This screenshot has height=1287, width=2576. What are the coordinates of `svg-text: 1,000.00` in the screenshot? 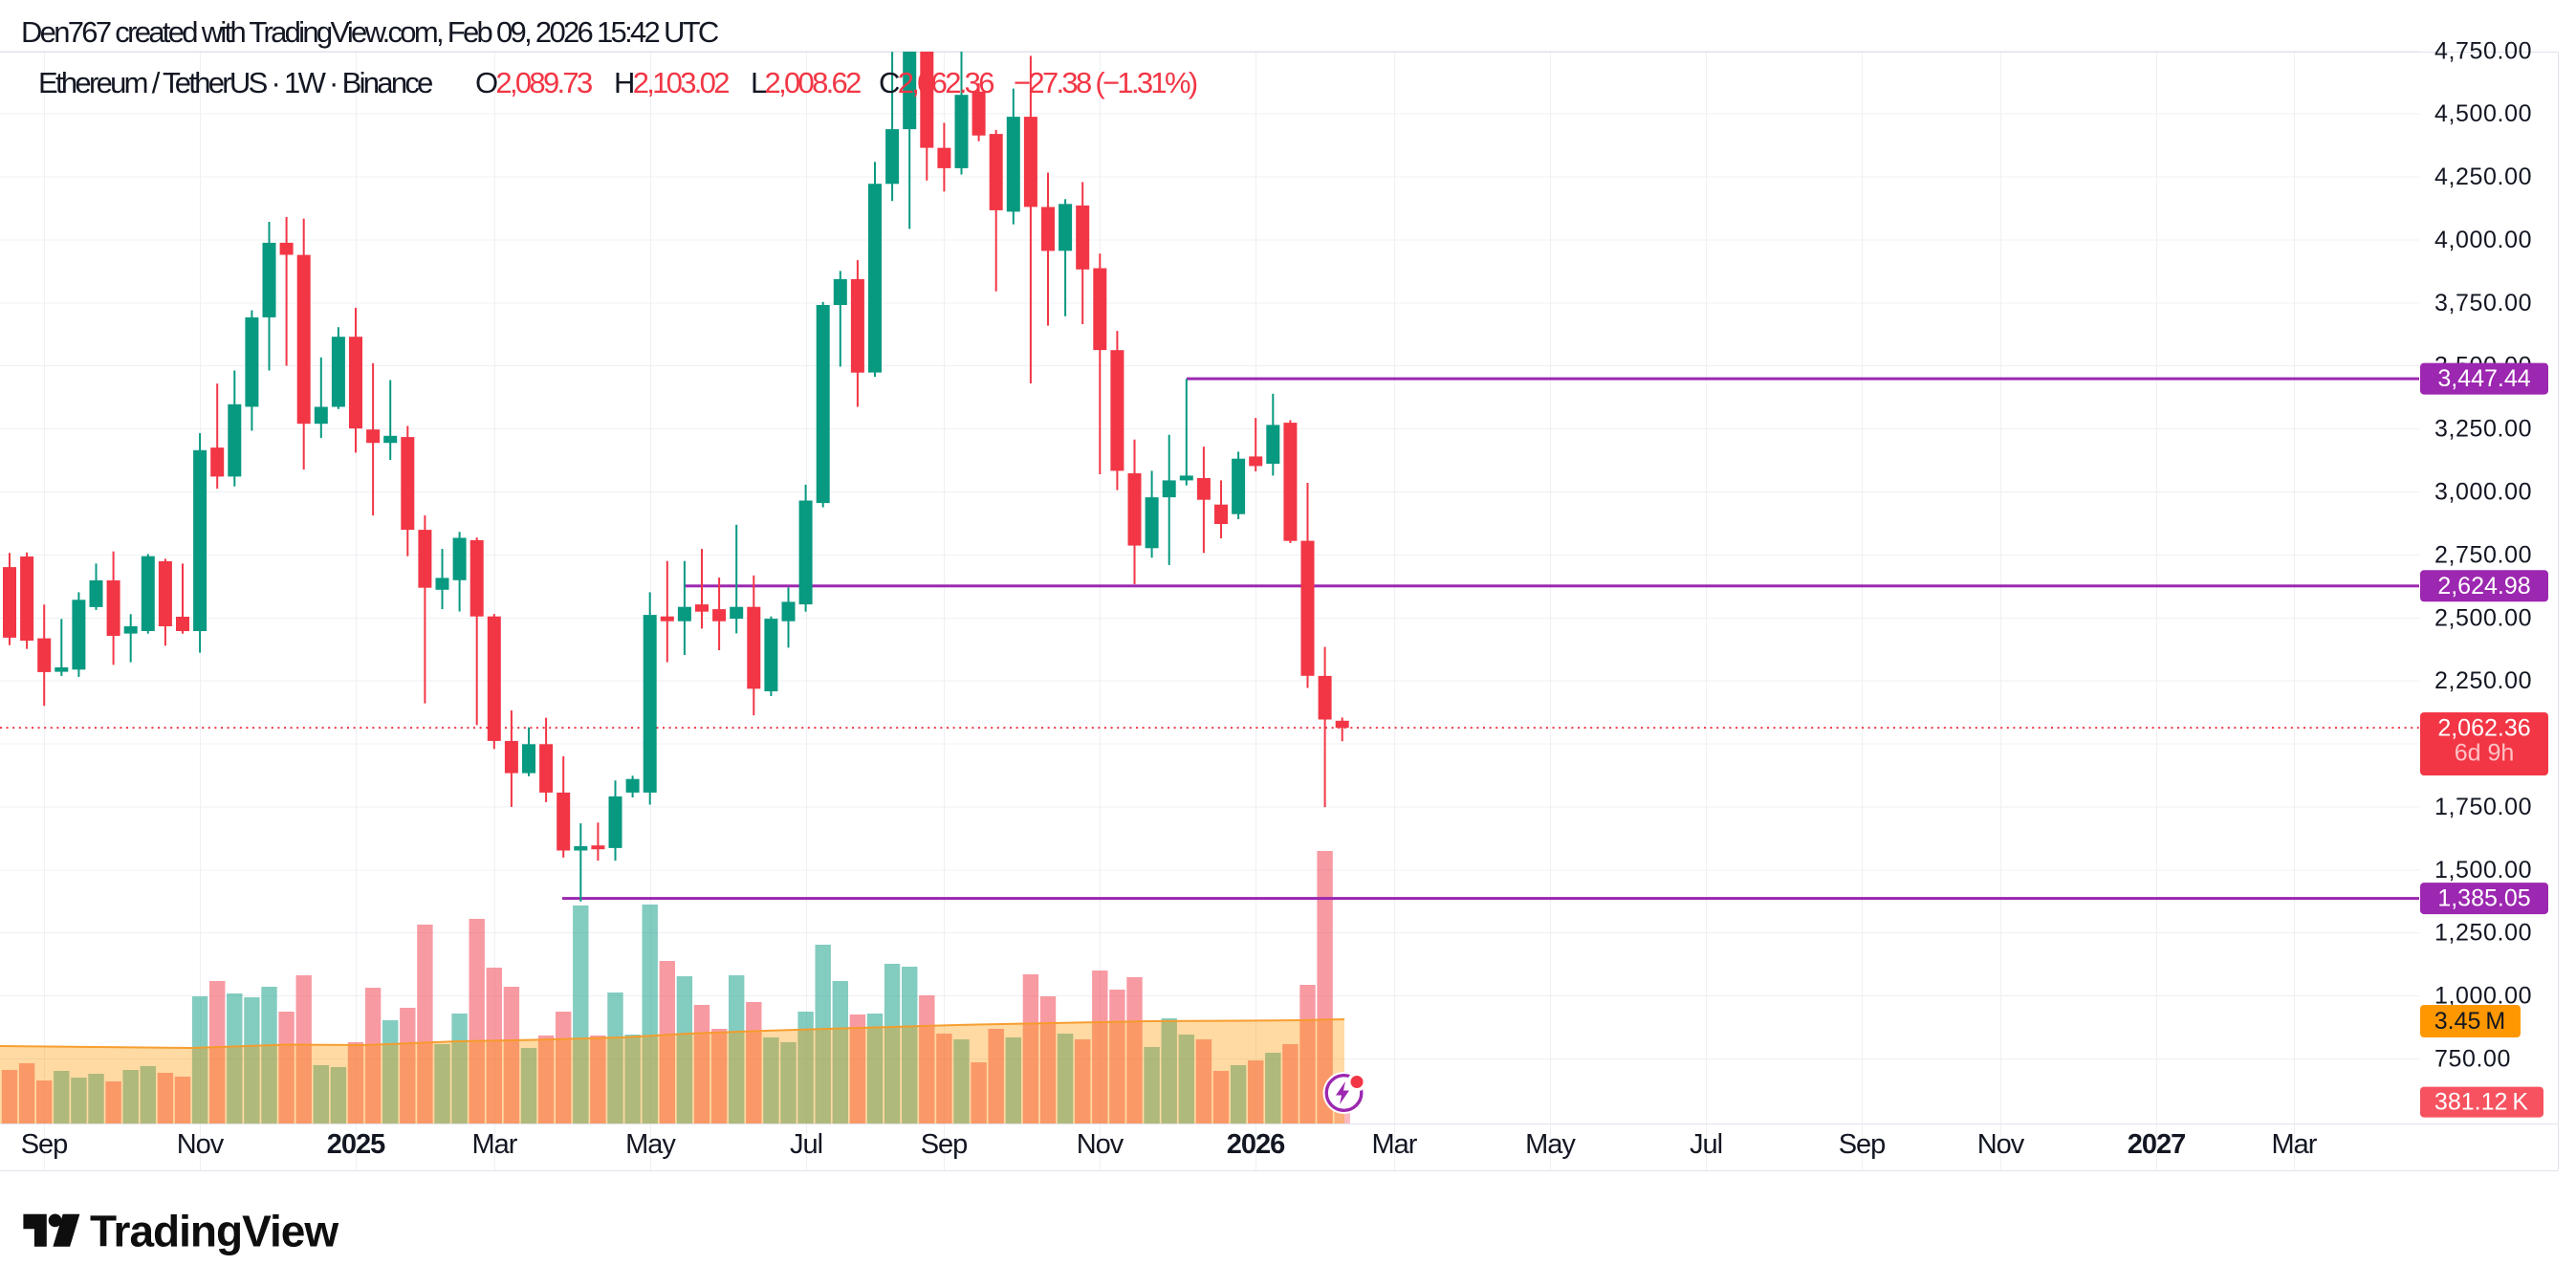 It's located at (2483, 996).